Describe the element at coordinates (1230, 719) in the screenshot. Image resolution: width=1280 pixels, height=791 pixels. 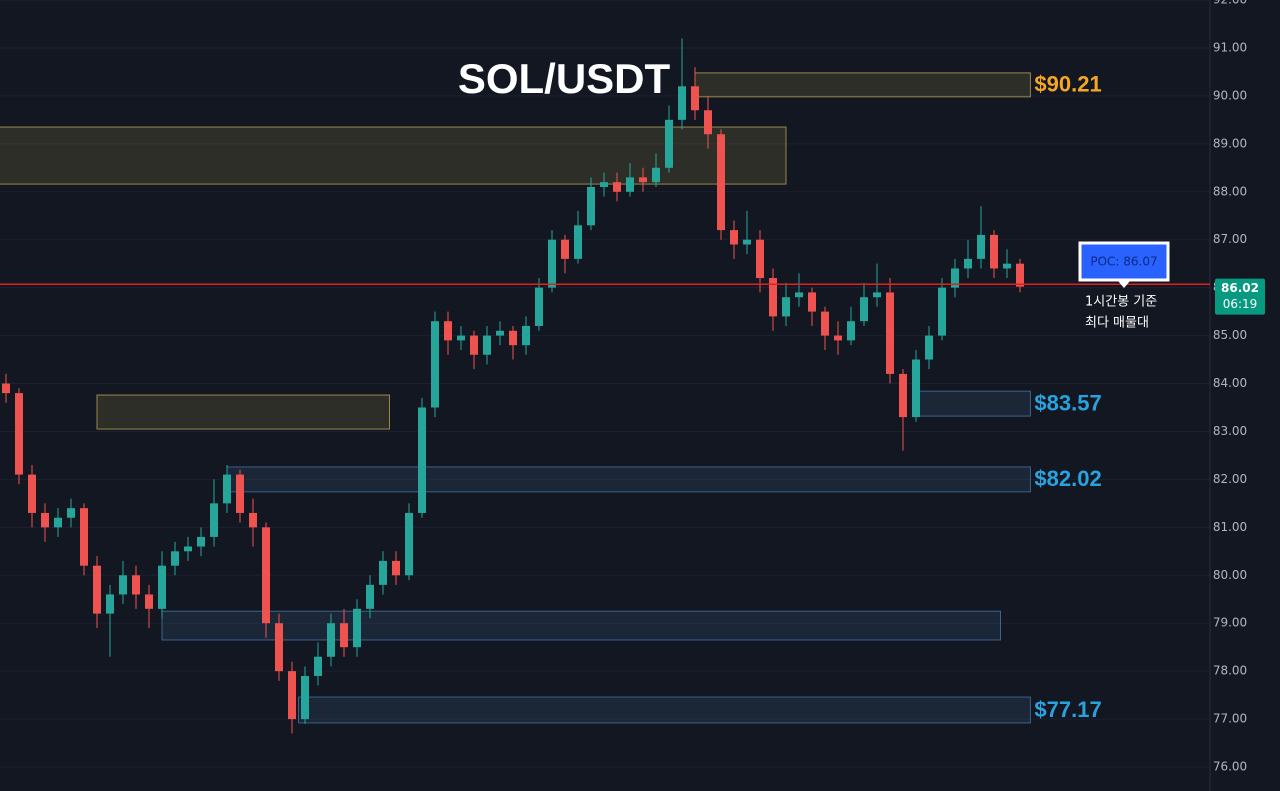
I see `y-tick-label: 77.00` at that location.